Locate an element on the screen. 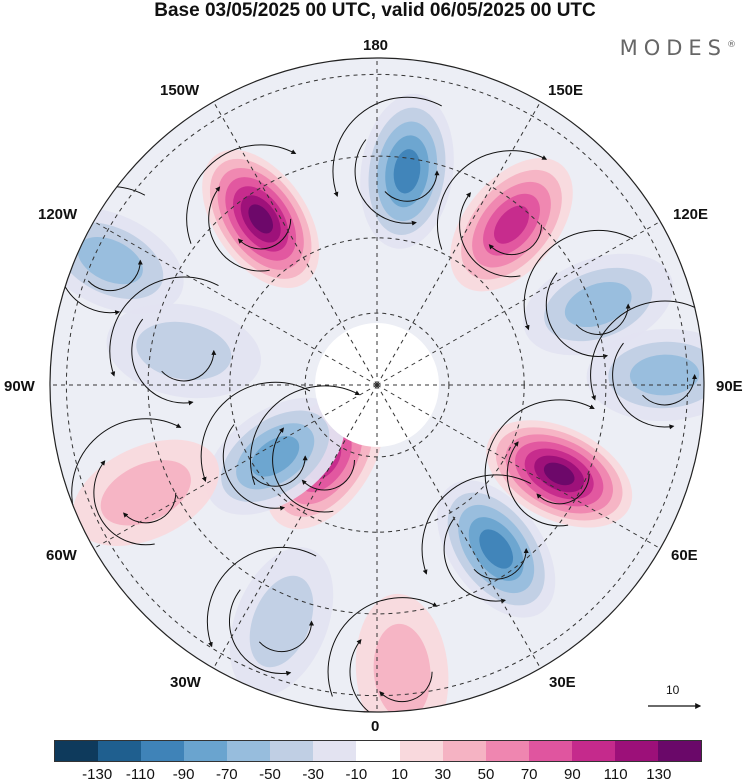  colorbar-tick-label: -90 is located at coordinates (183, 774).